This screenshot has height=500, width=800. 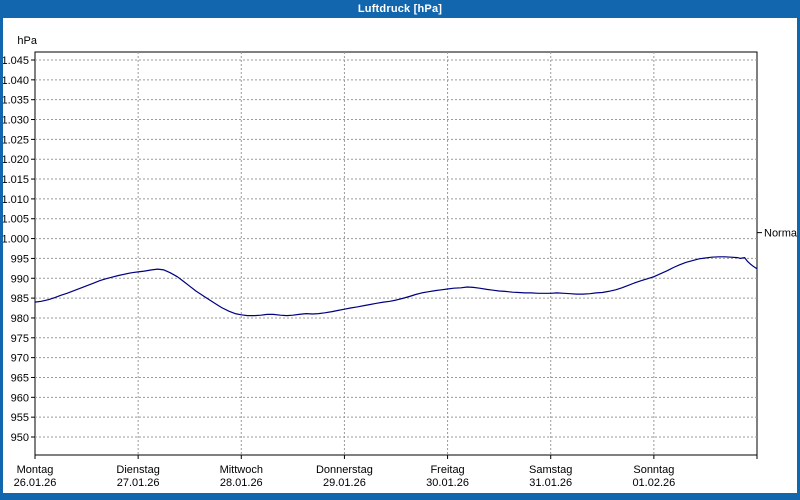 What do you see at coordinates (16, 121) in the screenshot?
I see `y-tick-label: 1.030` at bounding box center [16, 121].